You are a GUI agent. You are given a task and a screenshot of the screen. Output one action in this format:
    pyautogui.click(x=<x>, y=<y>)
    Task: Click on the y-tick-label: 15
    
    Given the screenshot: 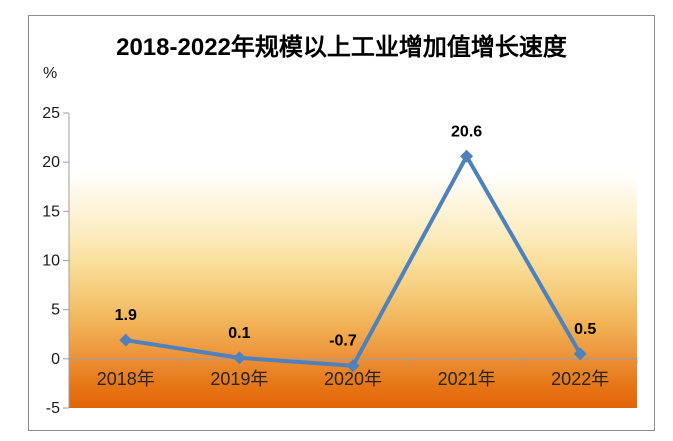 What is the action you would take?
    pyautogui.click(x=51, y=211)
    